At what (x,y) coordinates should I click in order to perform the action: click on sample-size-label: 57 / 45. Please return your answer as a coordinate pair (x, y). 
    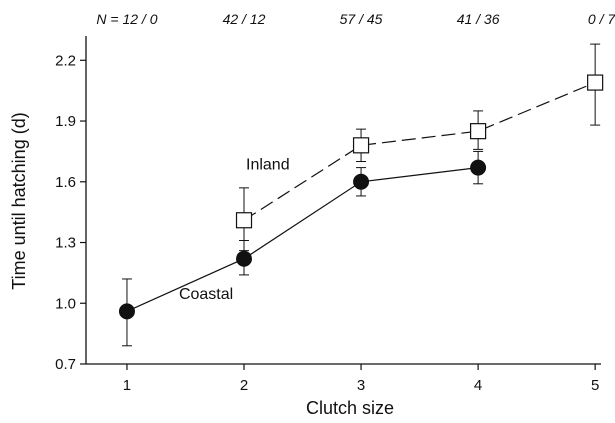
    Looking at the image, I should click on (361, 19).